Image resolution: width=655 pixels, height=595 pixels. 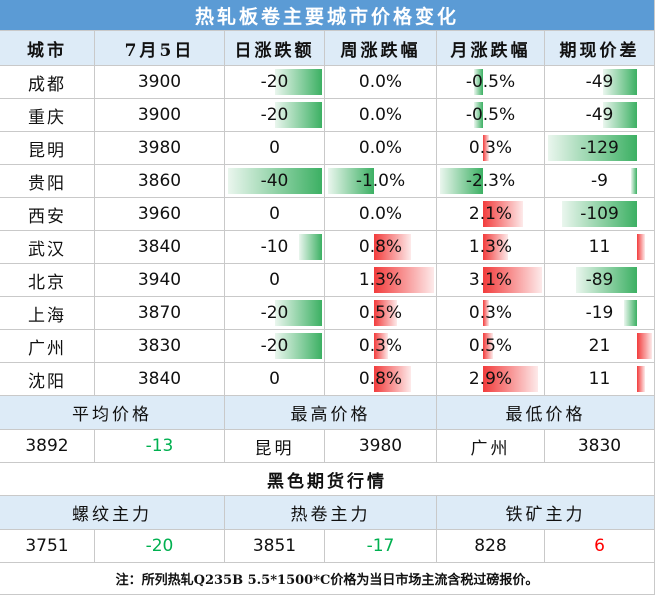 What do you see at coordinates (47, 379) in the screenshot?
I see `city-cell: 沈阳` at bounding box center [47, 379].